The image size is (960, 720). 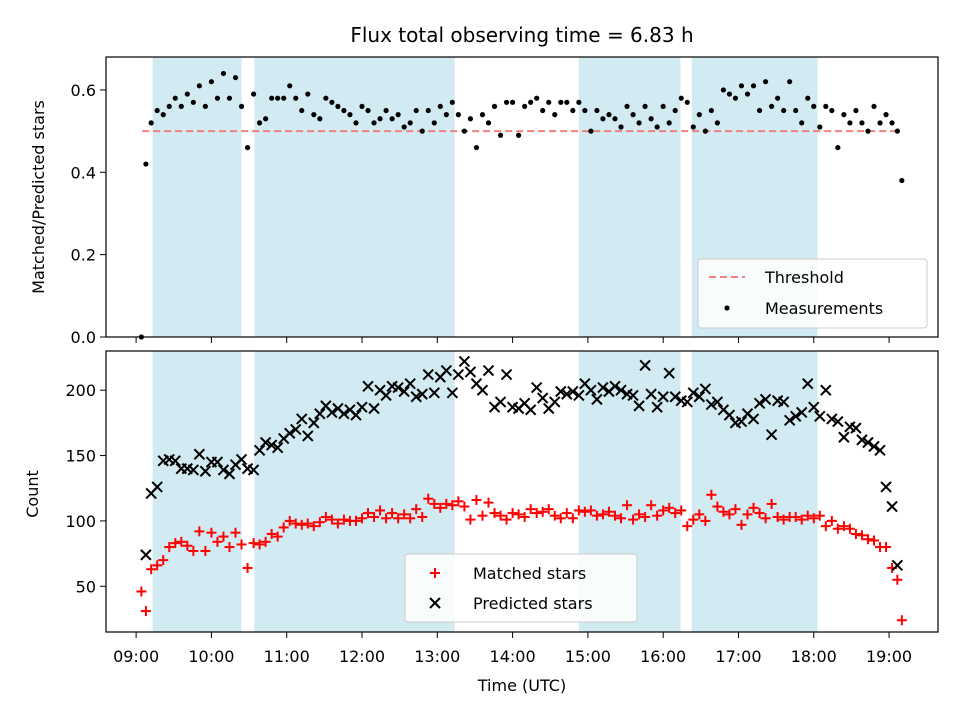 I want to click on threshold-legend-label: Threshold, so click(x=804, y=277).